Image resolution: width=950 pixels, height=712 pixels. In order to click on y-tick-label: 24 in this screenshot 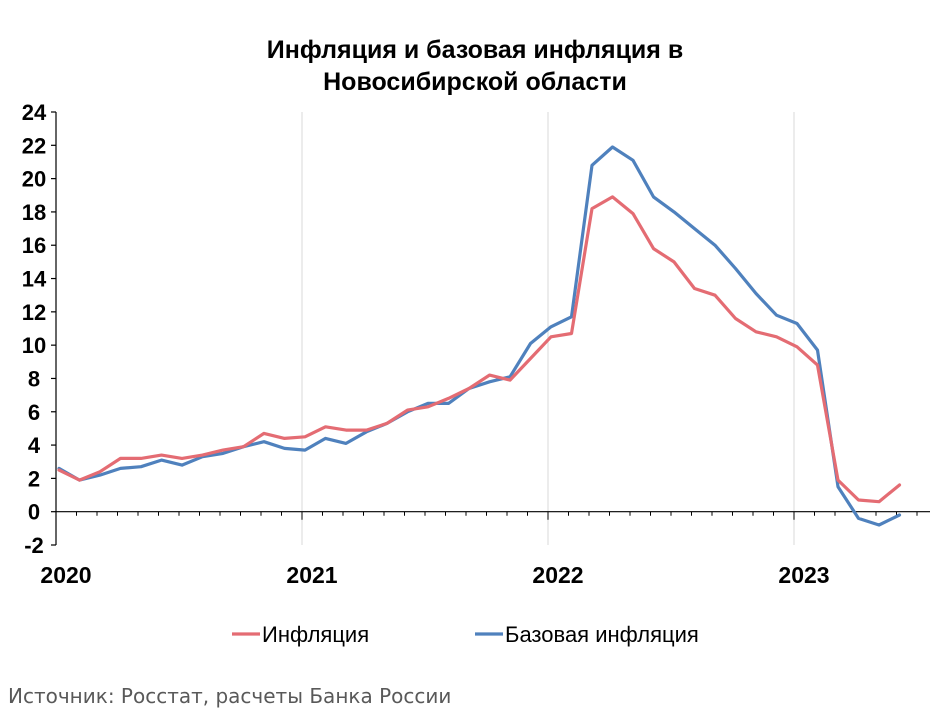, I will do `click(34, 112)`.